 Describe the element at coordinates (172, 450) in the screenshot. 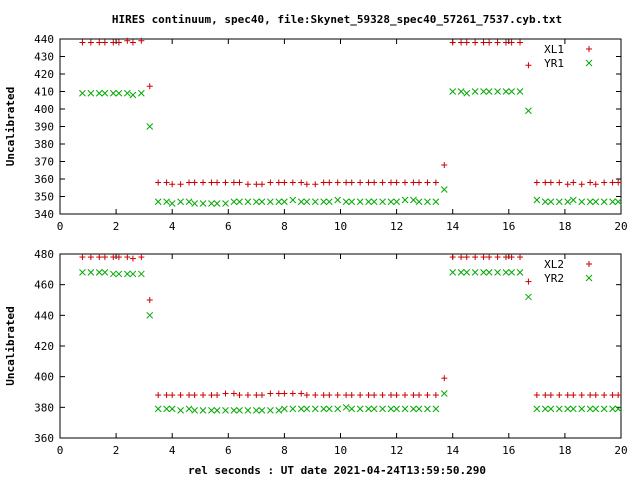

I see `x-tick-label: 4` at that location.